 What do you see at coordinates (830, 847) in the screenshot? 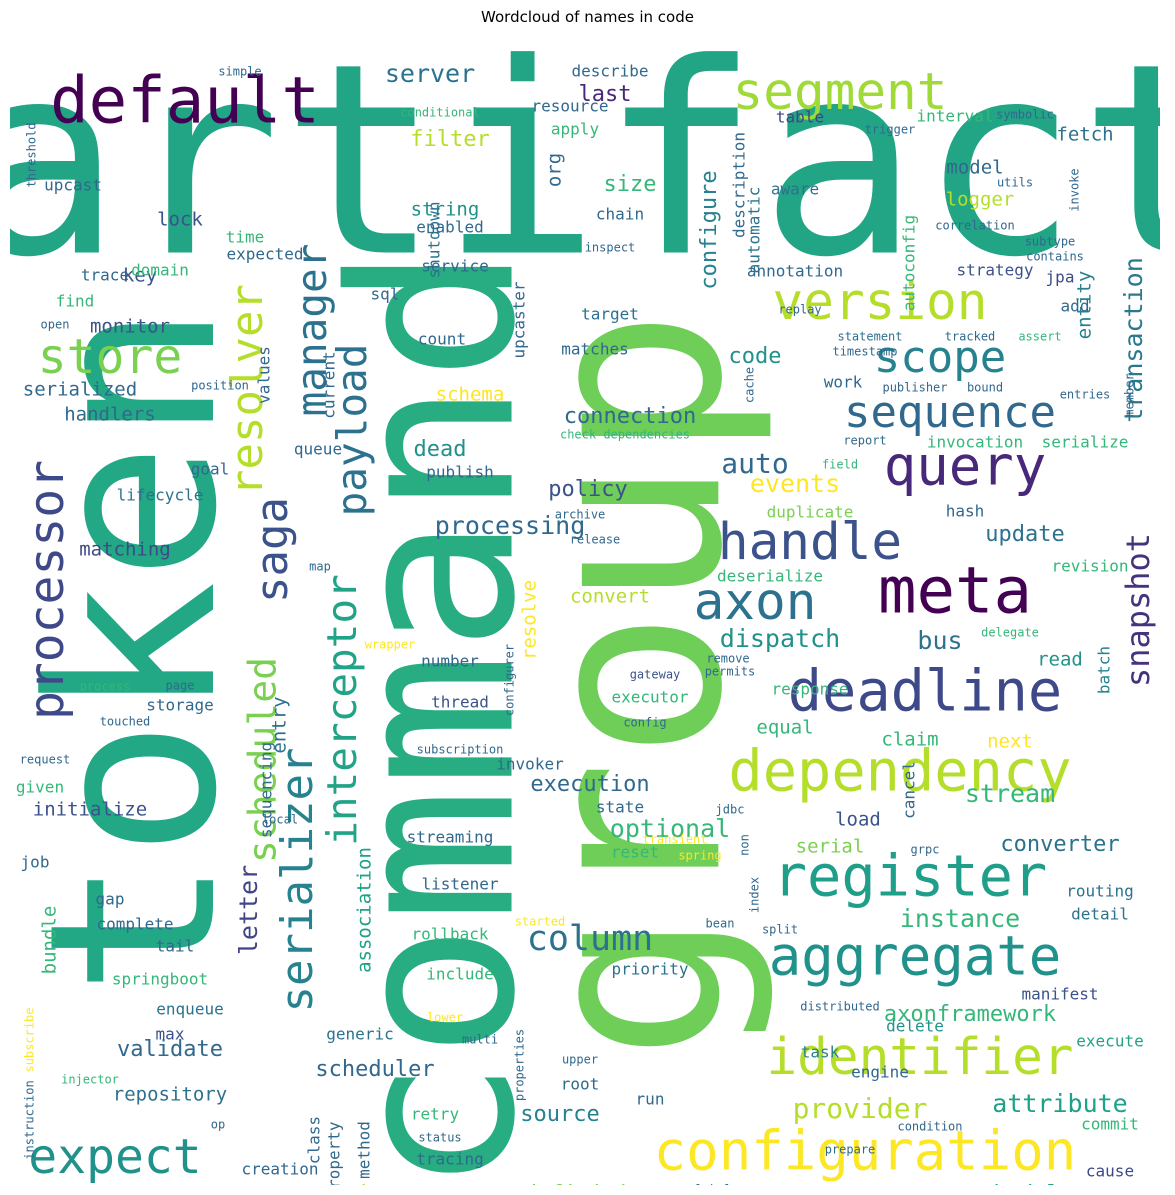
I see `word-serial: serial` at bounding box center [830, 847].